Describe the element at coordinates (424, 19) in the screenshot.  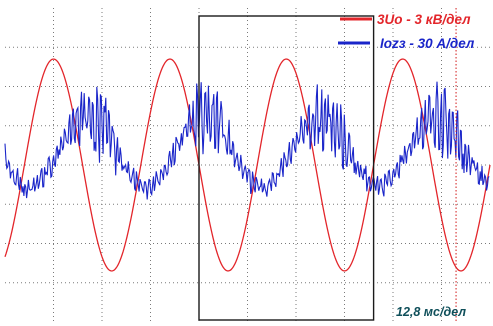
I see `legend-label-voltage: 3Uo - 3 кВ/дел` at that location.